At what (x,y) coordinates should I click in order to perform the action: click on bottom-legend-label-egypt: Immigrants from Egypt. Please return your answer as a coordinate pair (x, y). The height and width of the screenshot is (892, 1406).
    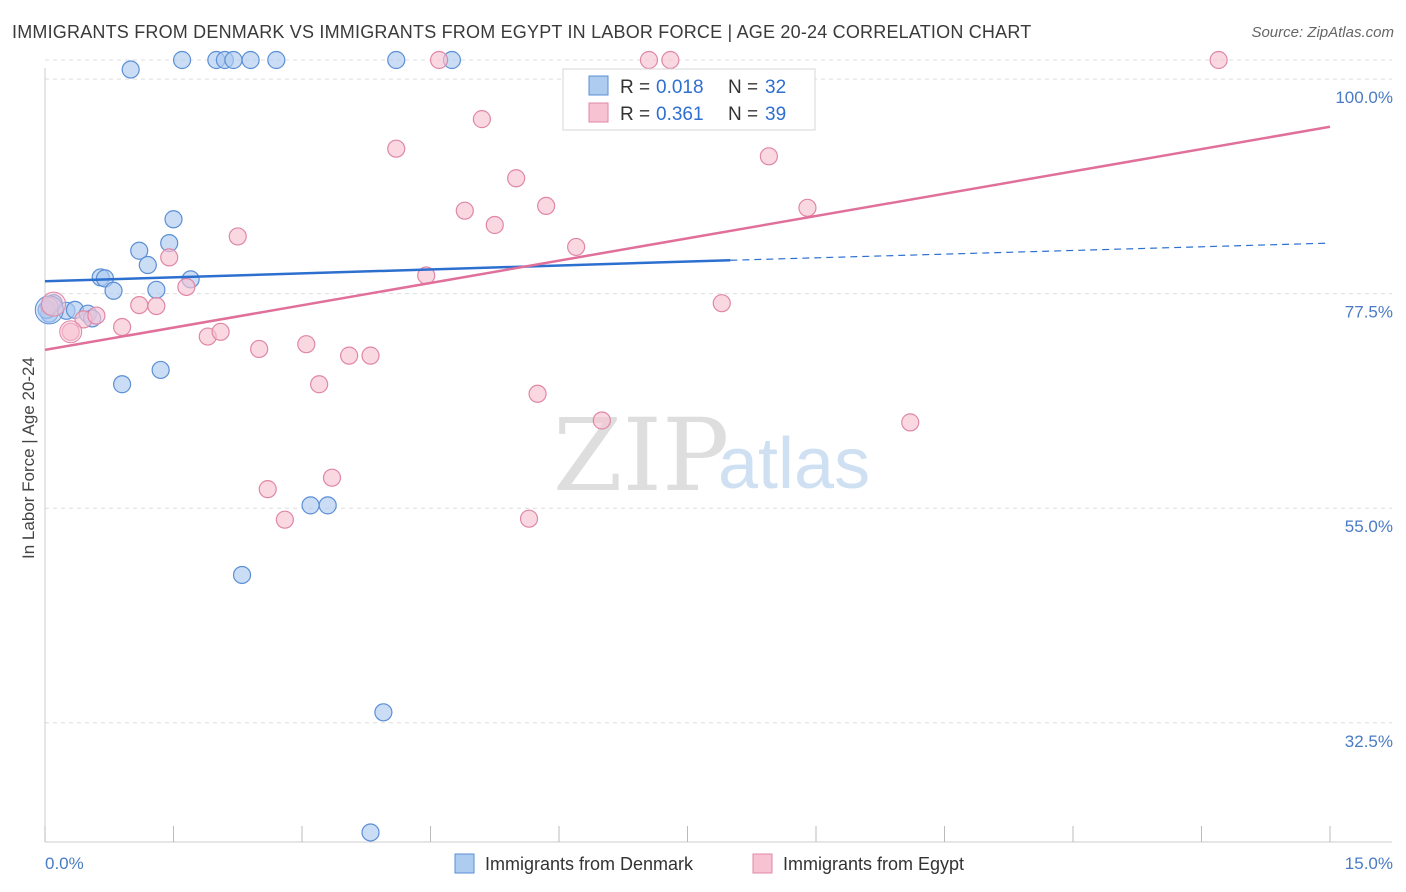
    Looking at the image, I should click on (873, 864).